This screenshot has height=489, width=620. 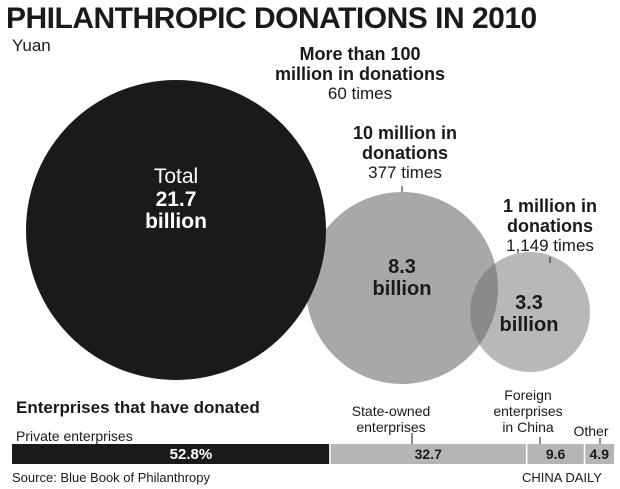 I want to click on unit-label: Yuan, so click(x=31, y=45).